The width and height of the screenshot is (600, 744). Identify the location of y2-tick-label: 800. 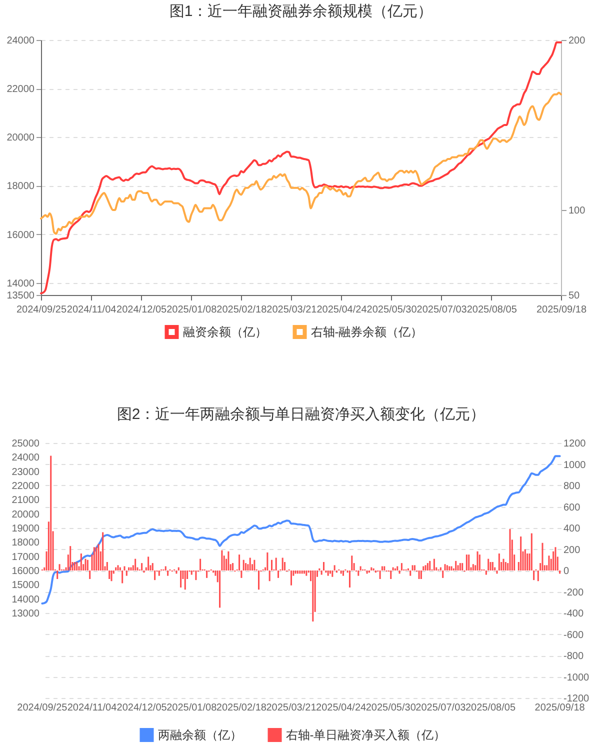
(572, 486).